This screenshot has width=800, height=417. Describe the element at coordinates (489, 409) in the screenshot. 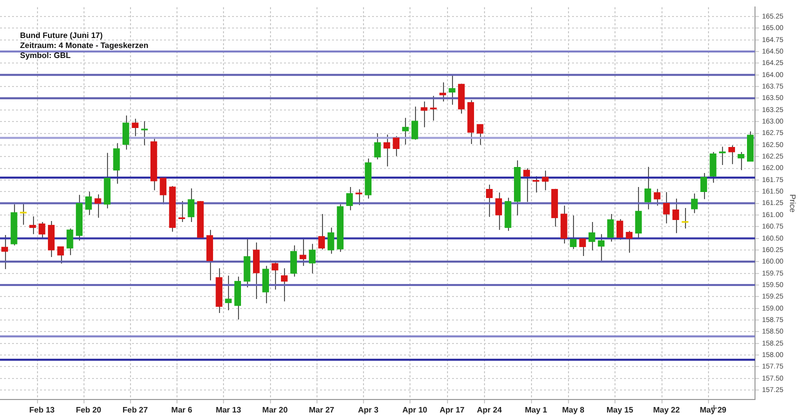

I see `x-tick-label: Apr 24` at that location.